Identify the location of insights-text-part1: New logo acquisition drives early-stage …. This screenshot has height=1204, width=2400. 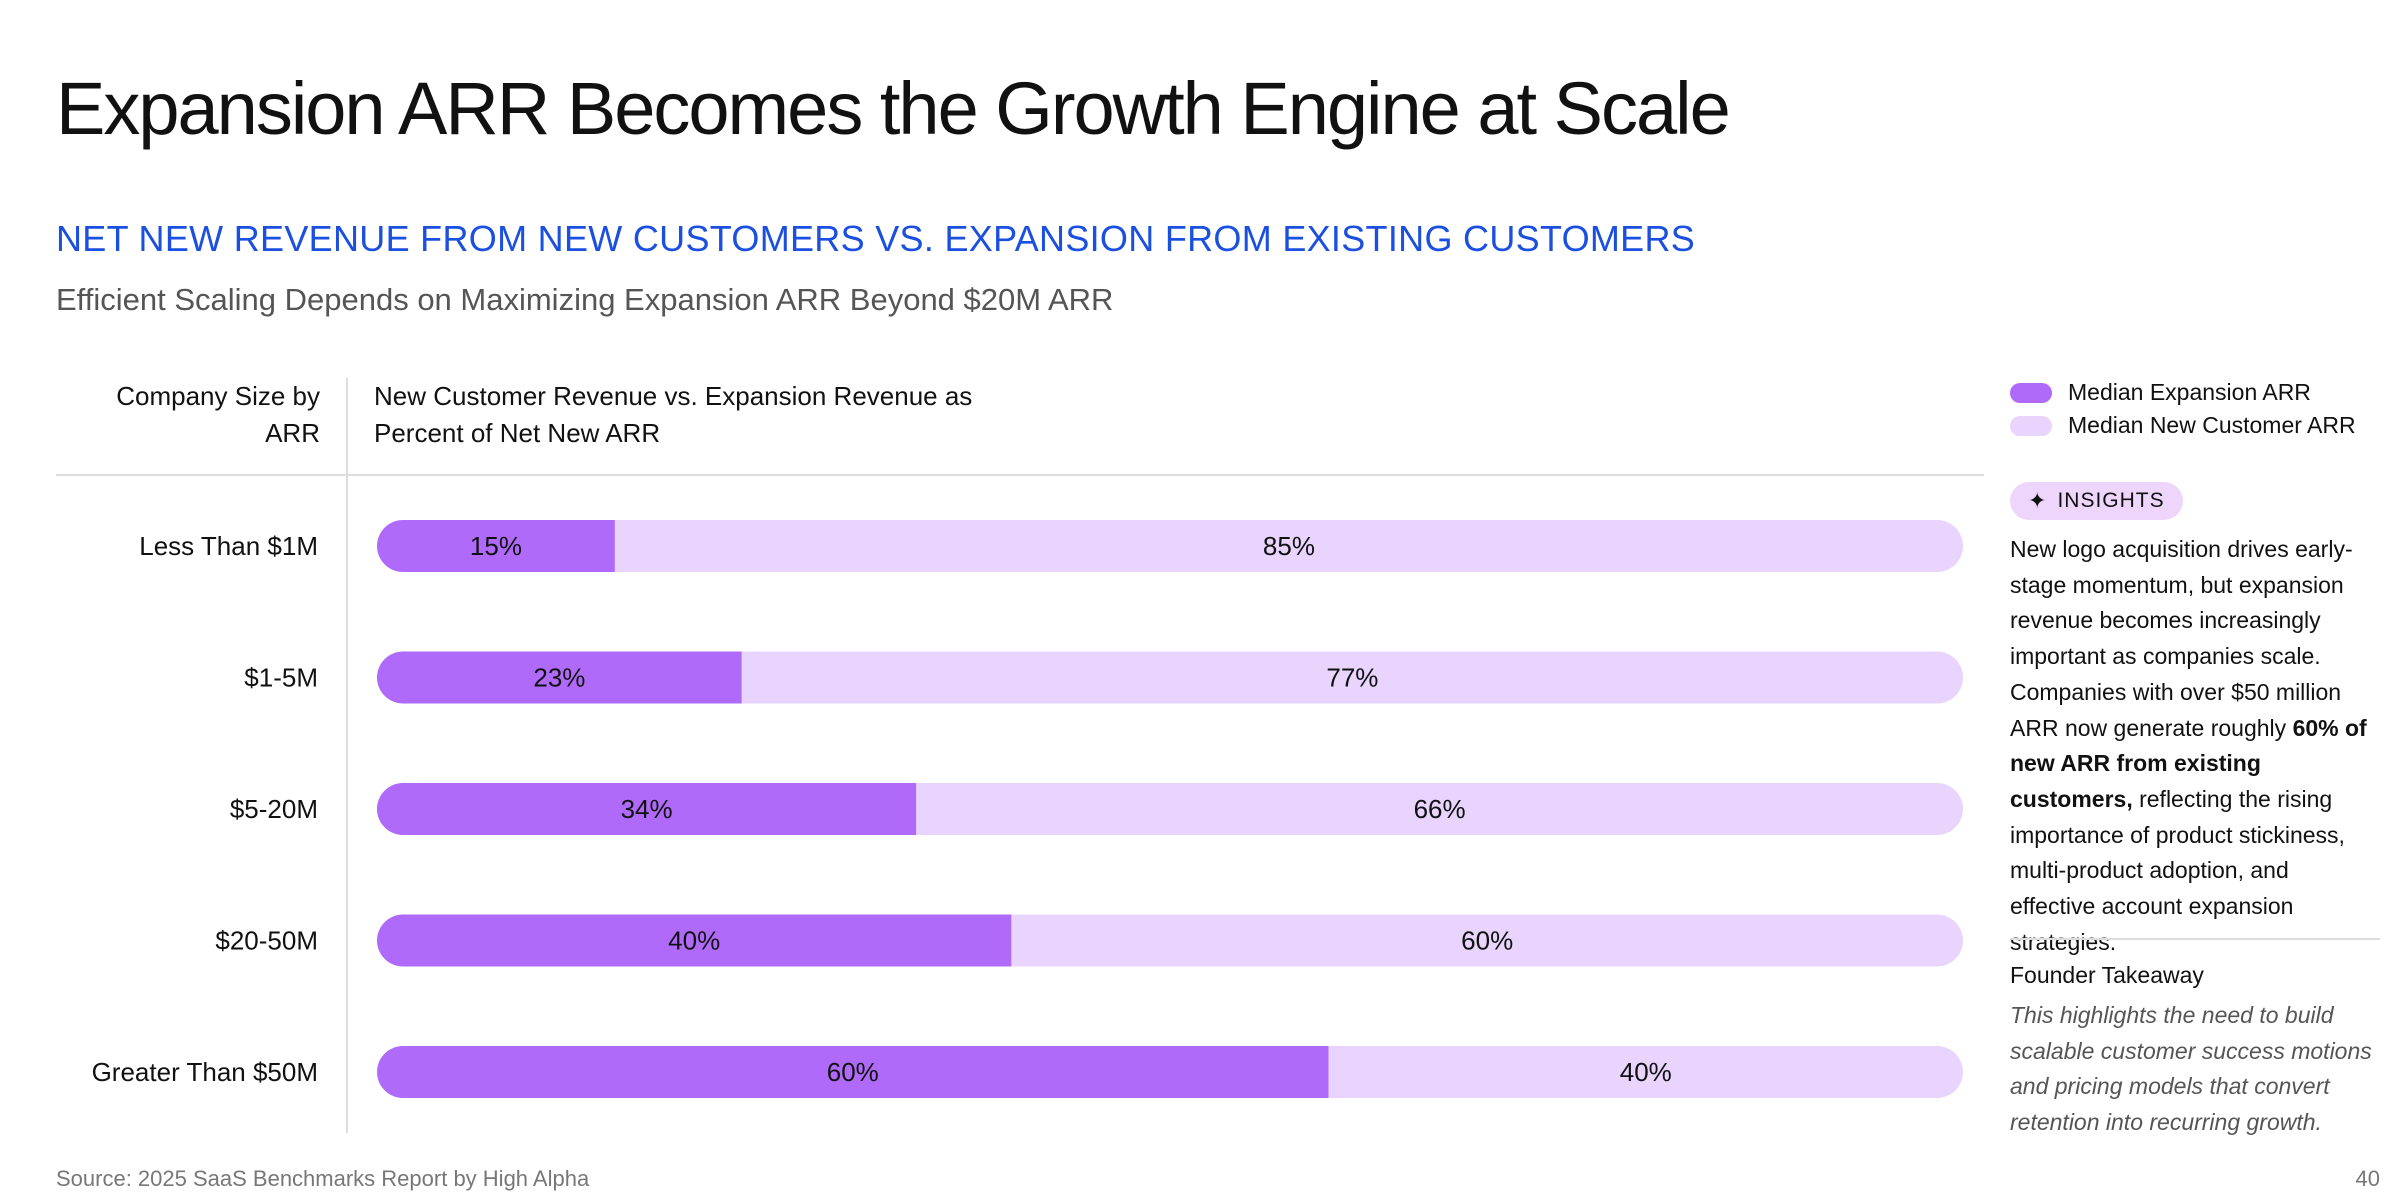
(2181, 638).